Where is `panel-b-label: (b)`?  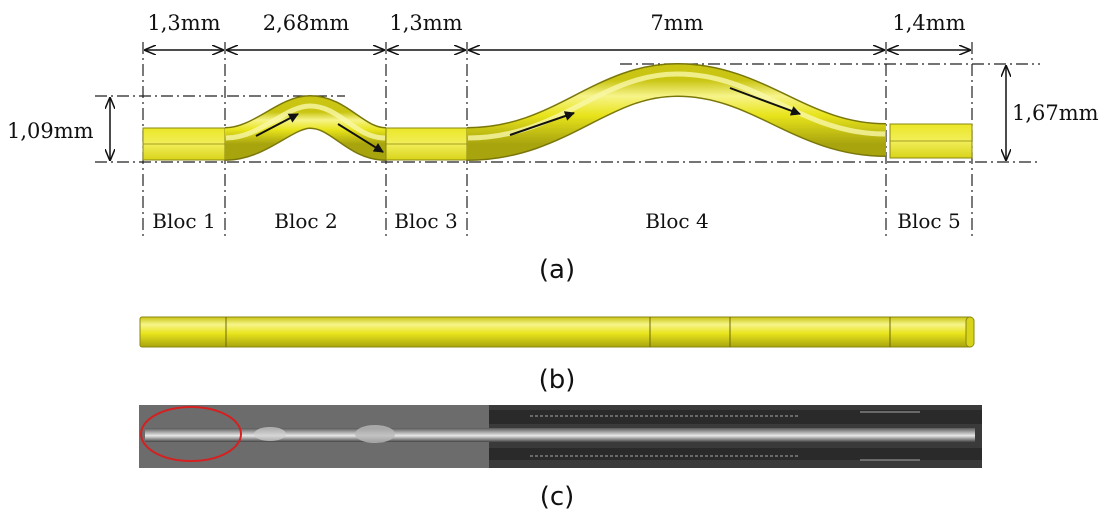 panel-b-label: (b) is located at coordinates (557, 380).